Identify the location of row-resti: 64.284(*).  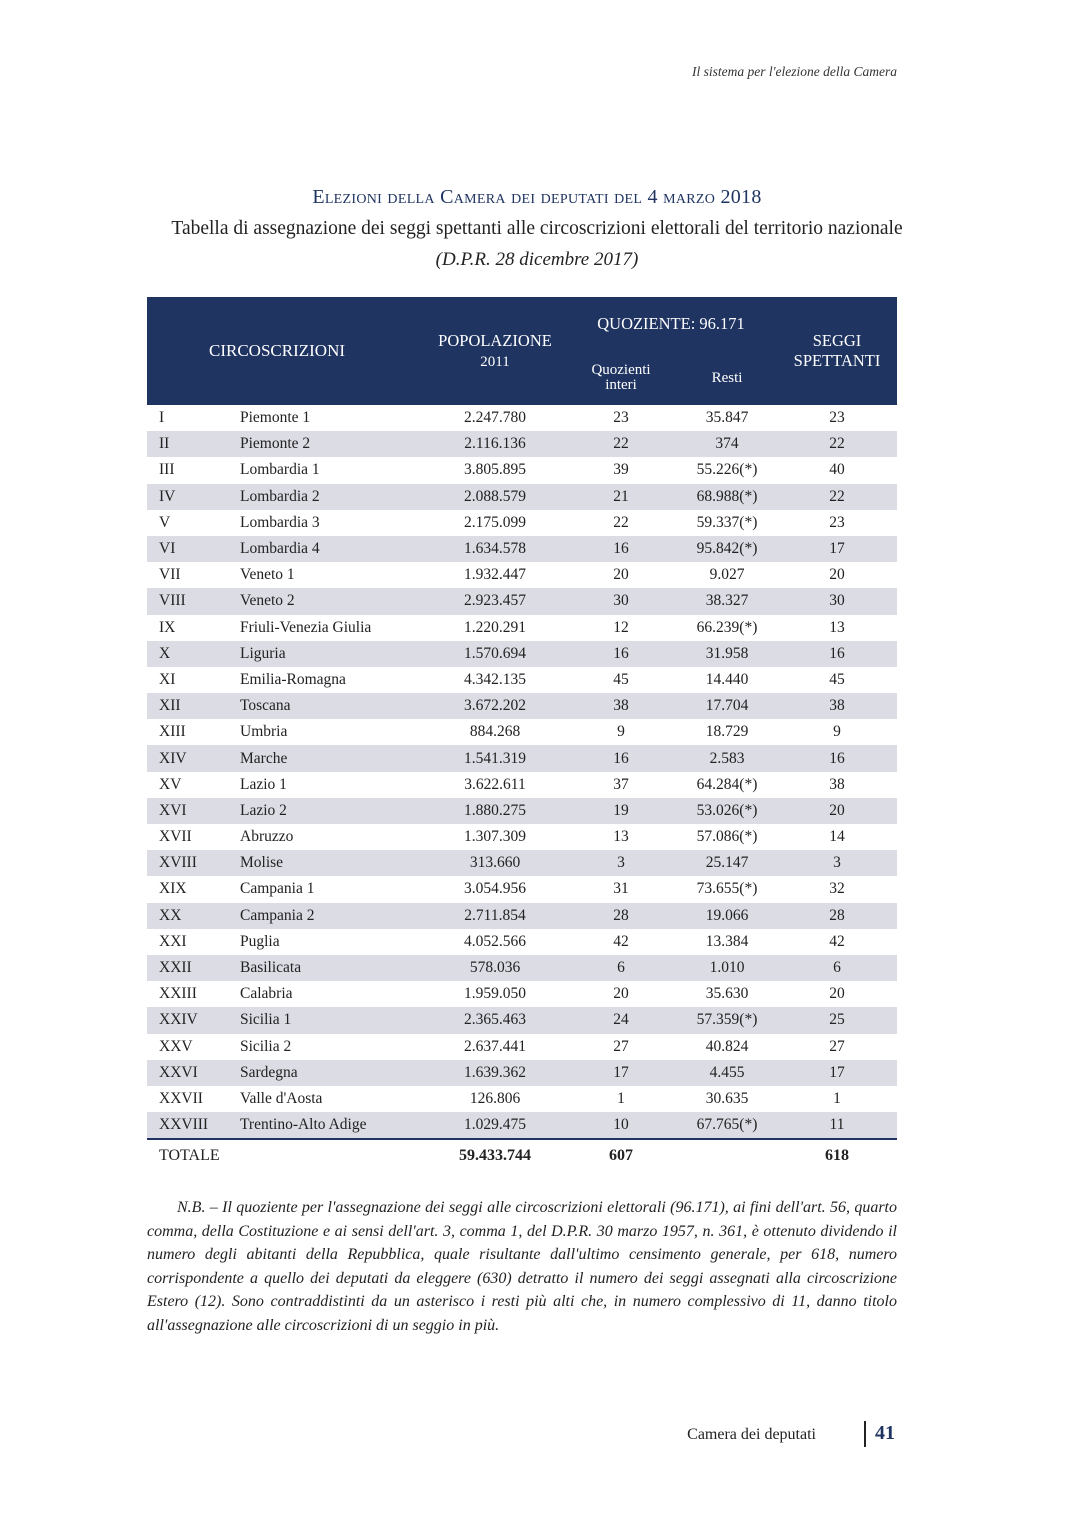
(727, 784).